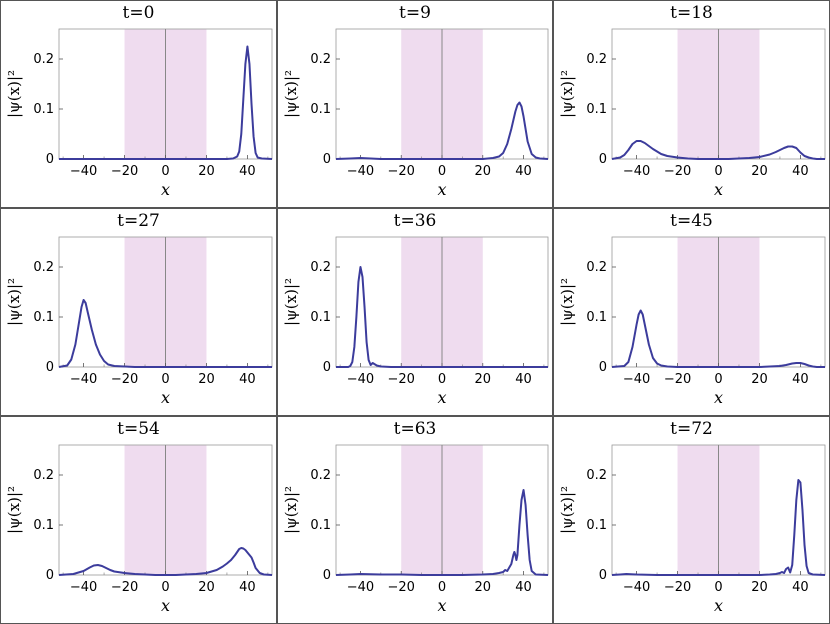 The height and width of the screenshot is (624, 830). I want to click on chart-panel: t=9 −40 −20 0 20 40 0 0.1 0.2 x |ψ(x)|², so click(415, 104).